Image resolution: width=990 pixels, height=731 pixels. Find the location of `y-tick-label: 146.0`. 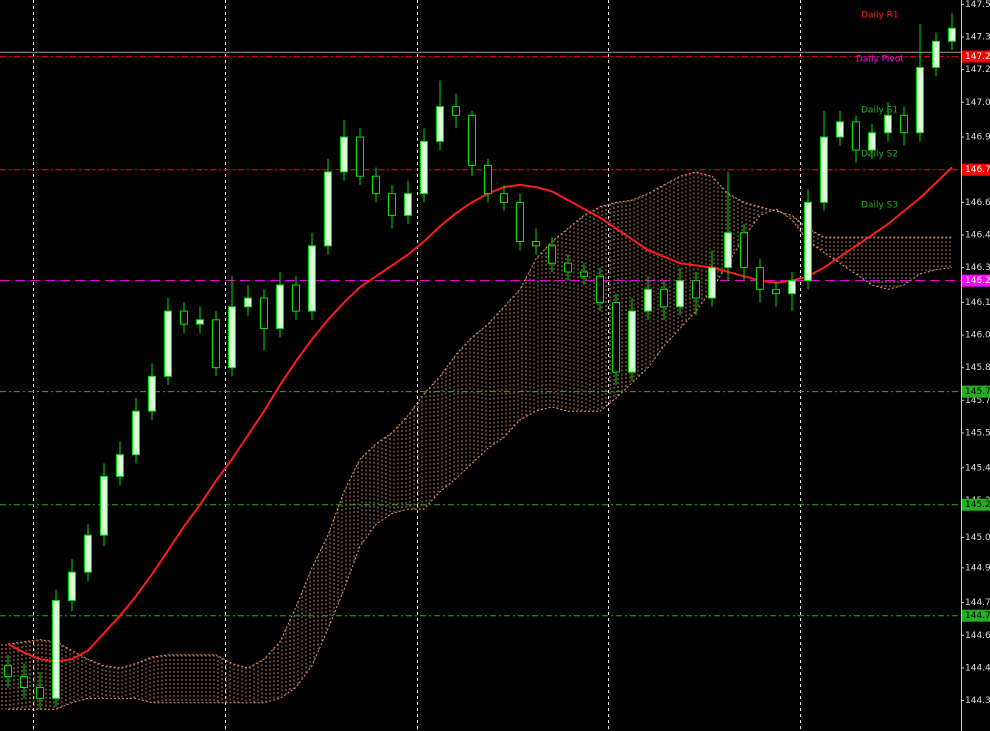

y-tick-label: 146.0 is located at coordinates (977, 336).